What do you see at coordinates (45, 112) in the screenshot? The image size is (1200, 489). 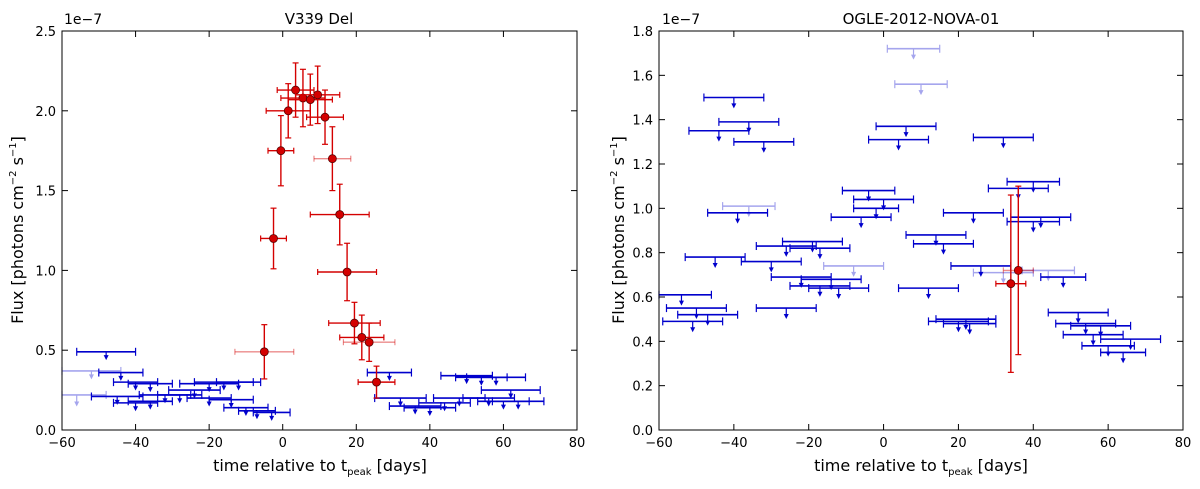 I see `y-tick-label: 2.0` at bounding box center [45, 112].